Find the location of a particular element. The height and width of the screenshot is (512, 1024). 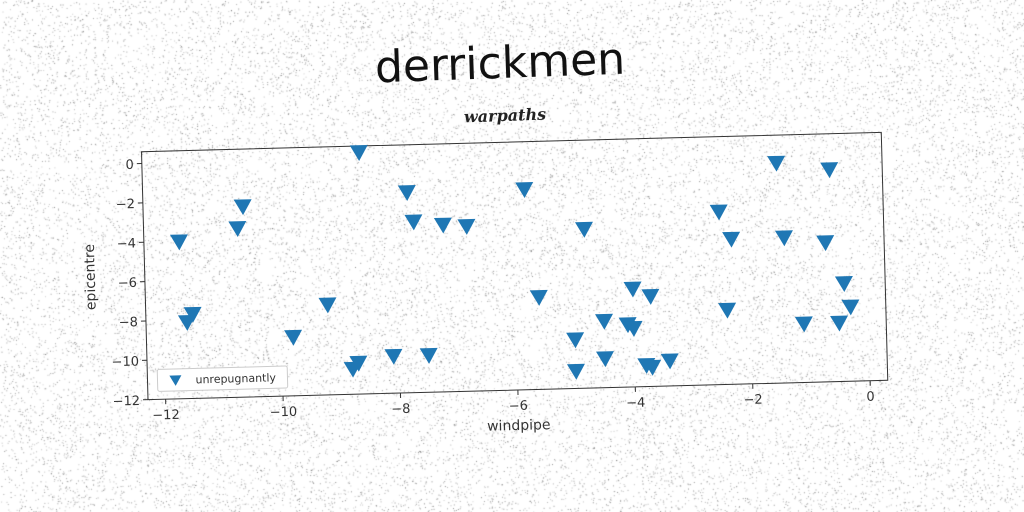

x-tick-label: −6 is located at coordinates (519, 406).